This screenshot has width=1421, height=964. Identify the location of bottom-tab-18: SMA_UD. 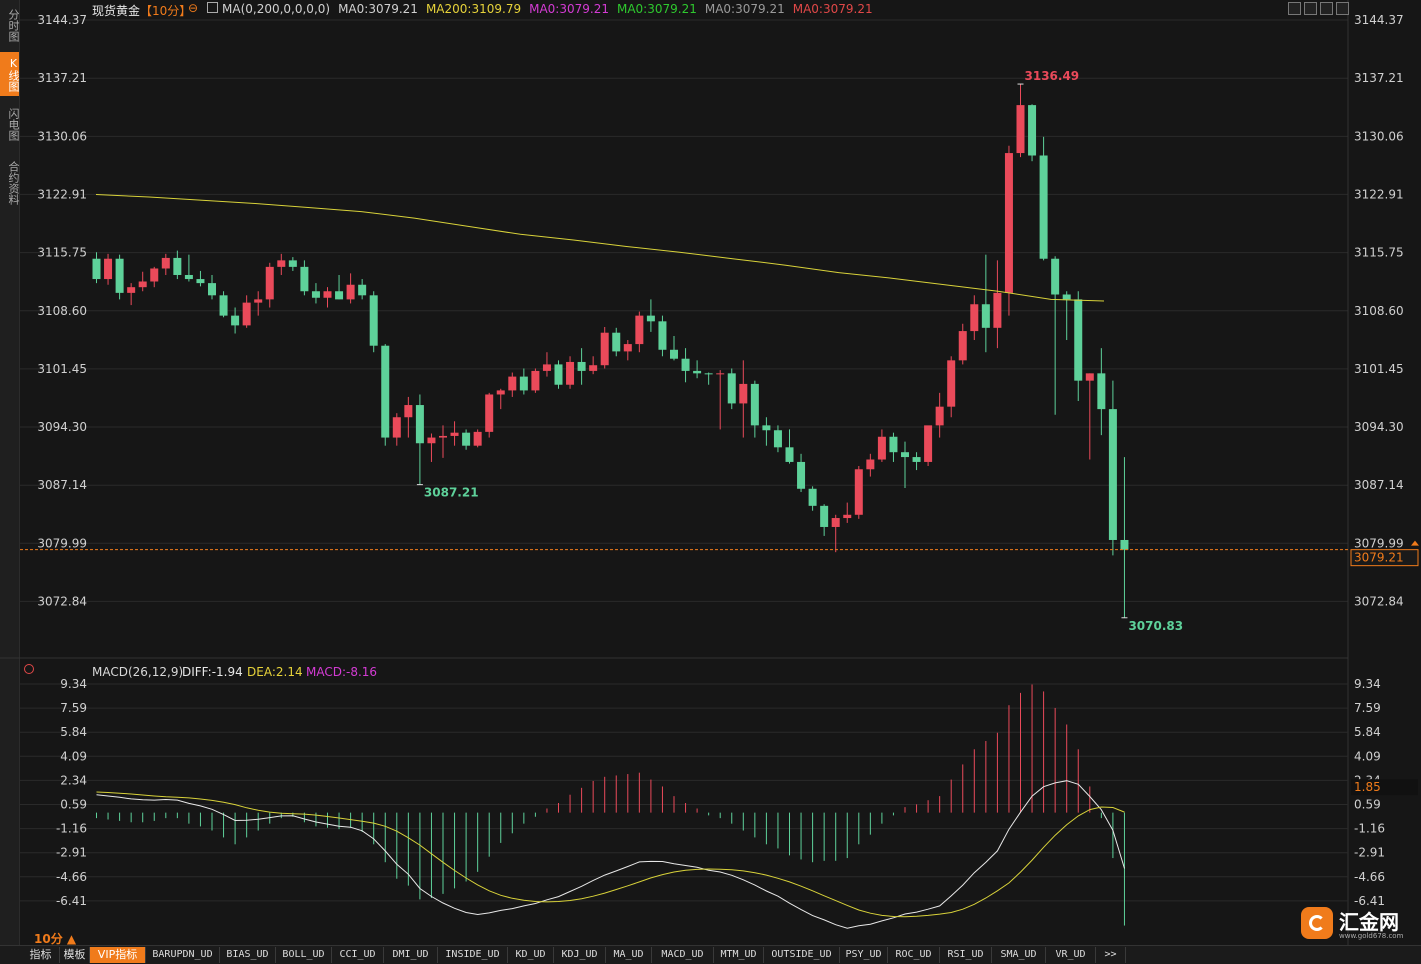
(1019, 955).